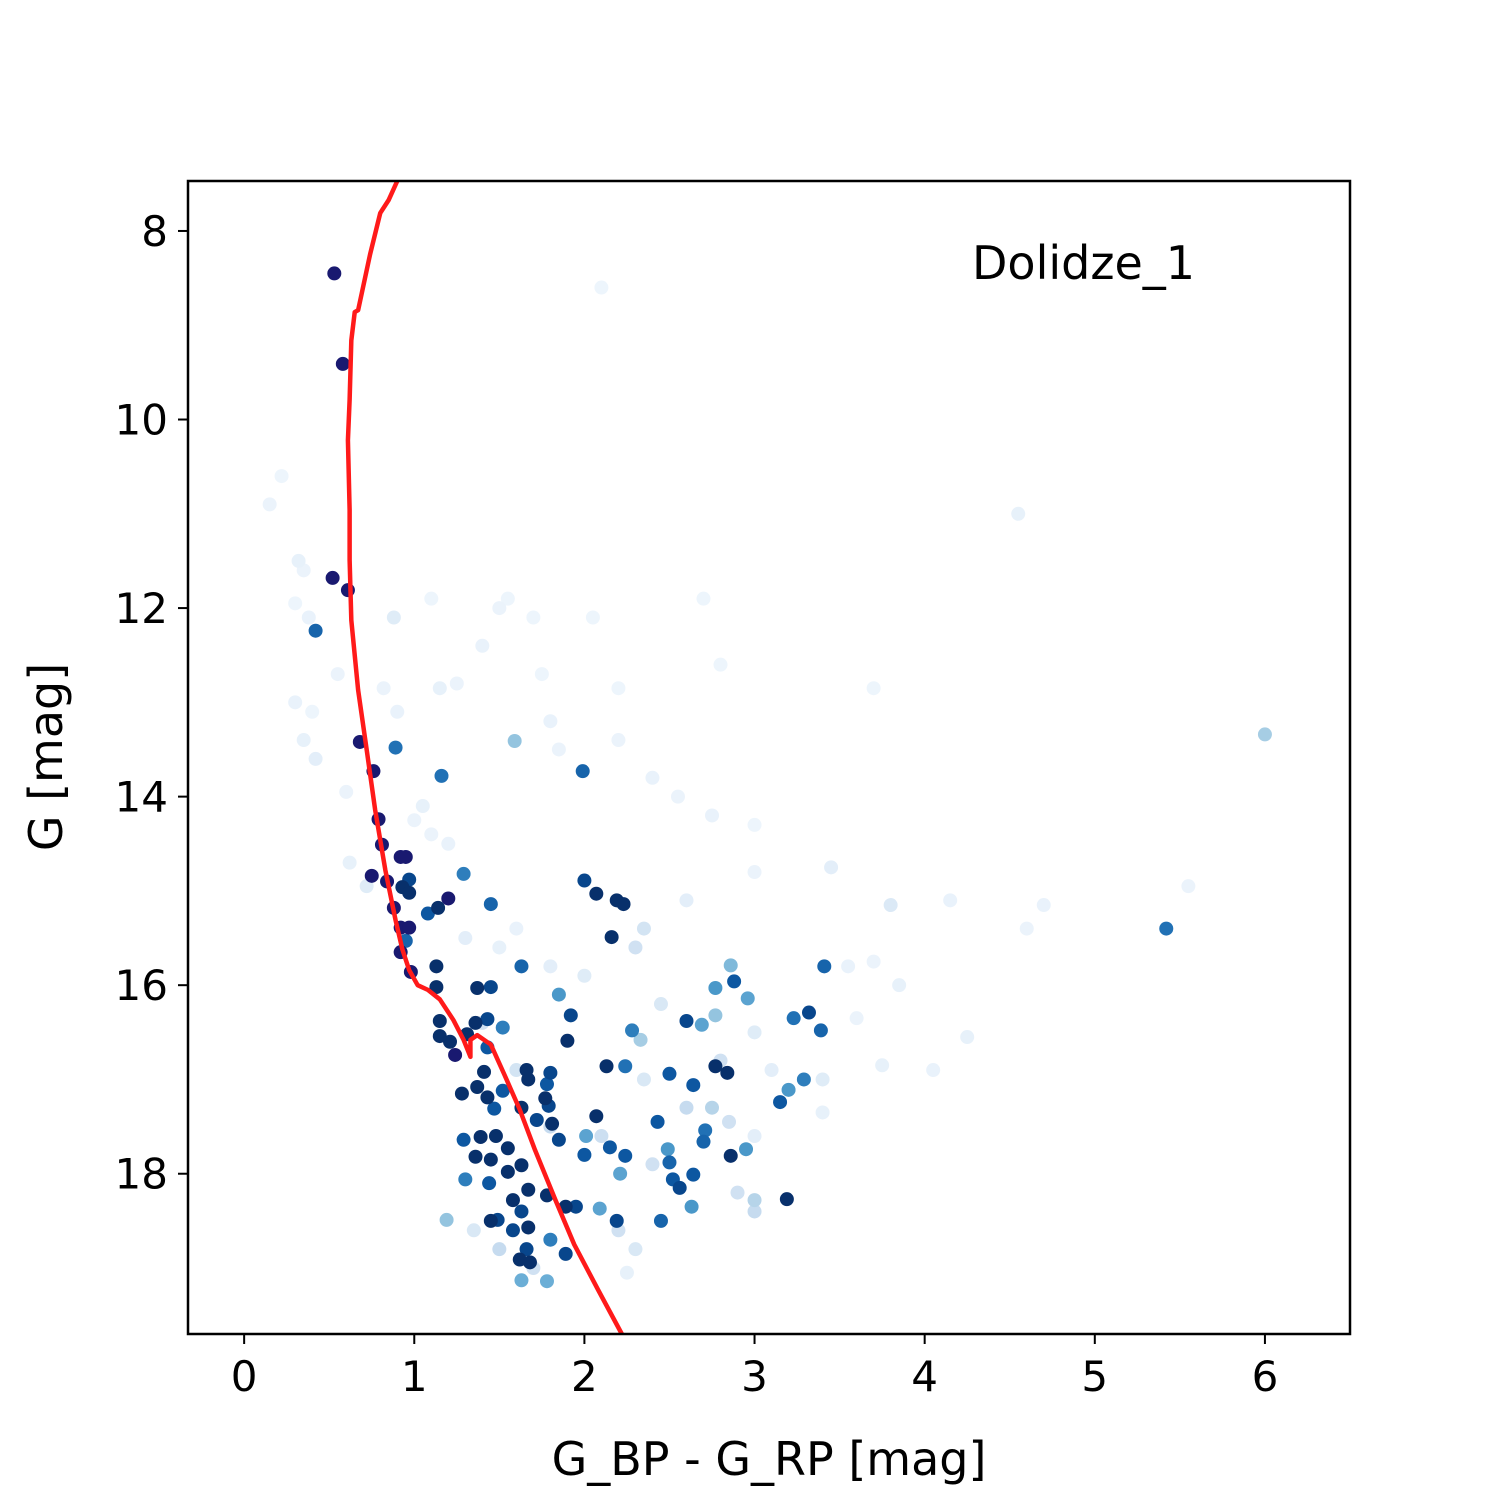 Image resolution: width=1500 pixels, height=1500 pixels. What do you see at coordinates (484, 758) in the screenshot?
I see `isochrone-line` at bounding box center [484, 758].